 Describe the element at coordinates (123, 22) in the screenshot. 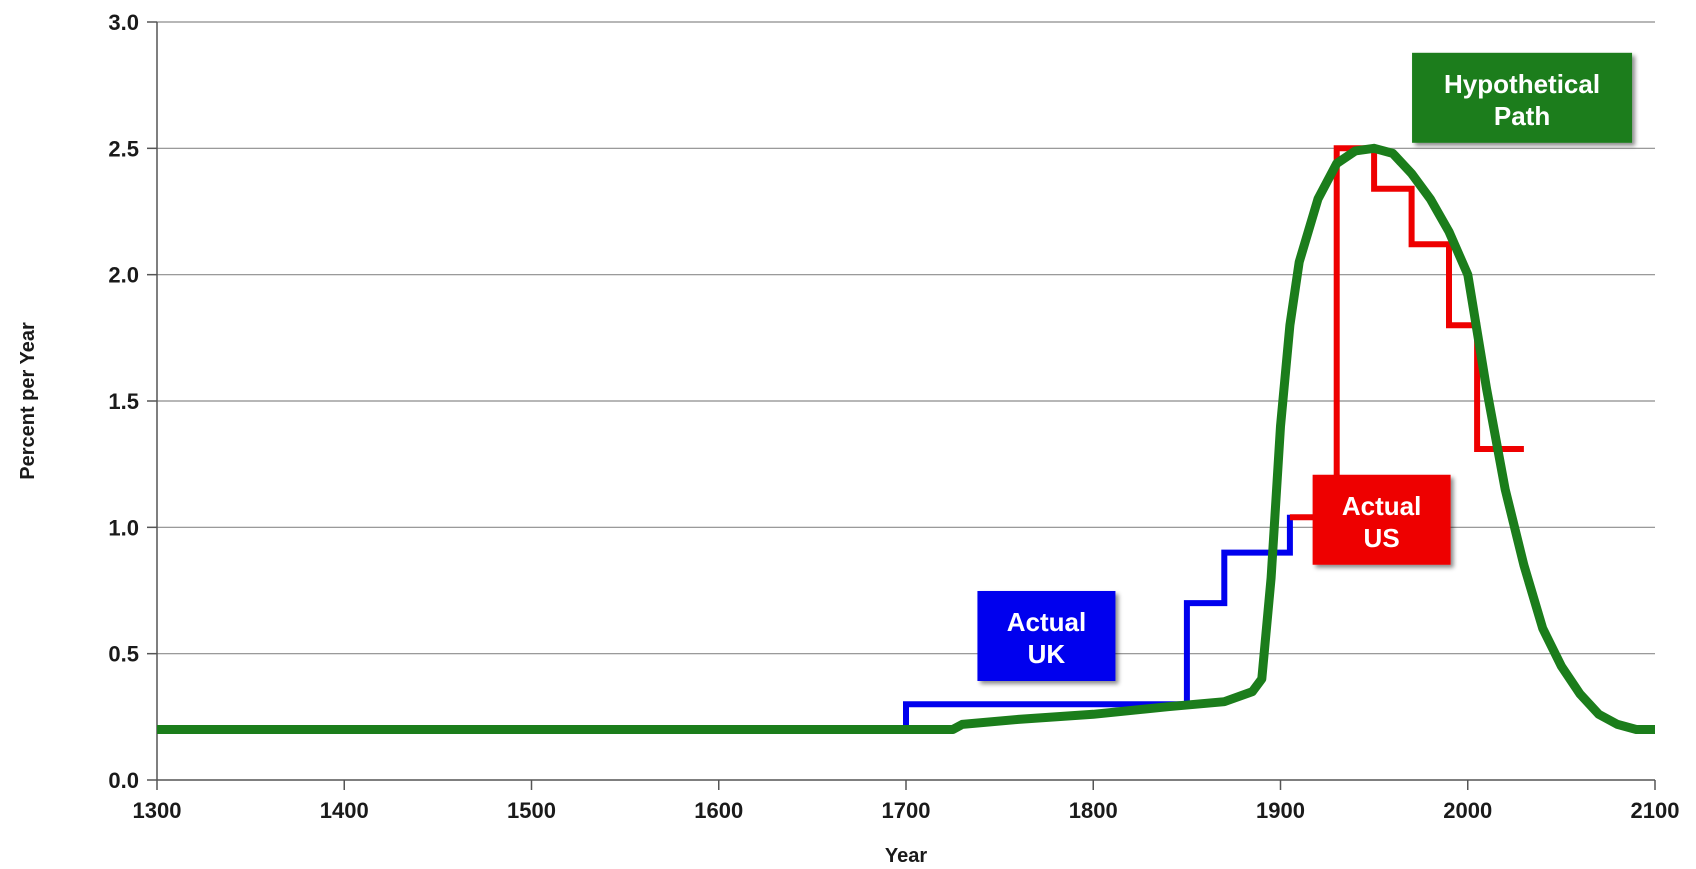

I see `y-tick-label: 3.0` at that location.